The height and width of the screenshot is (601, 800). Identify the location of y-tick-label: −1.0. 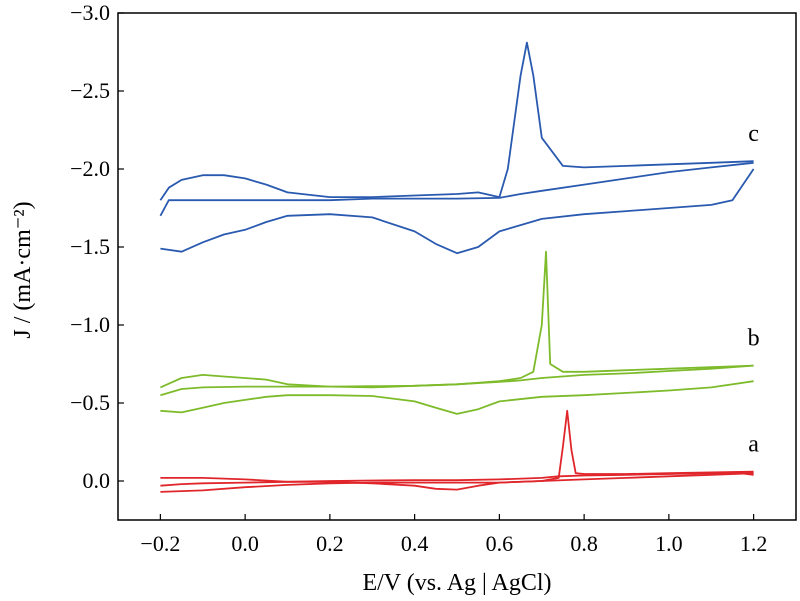
(90, 324).